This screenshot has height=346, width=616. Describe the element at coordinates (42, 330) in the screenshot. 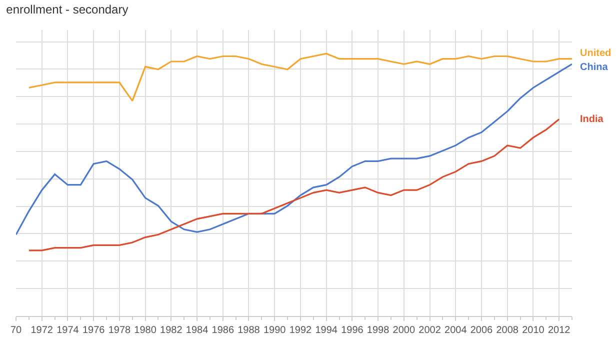

I see `x-tick-label: 1972` at that location.